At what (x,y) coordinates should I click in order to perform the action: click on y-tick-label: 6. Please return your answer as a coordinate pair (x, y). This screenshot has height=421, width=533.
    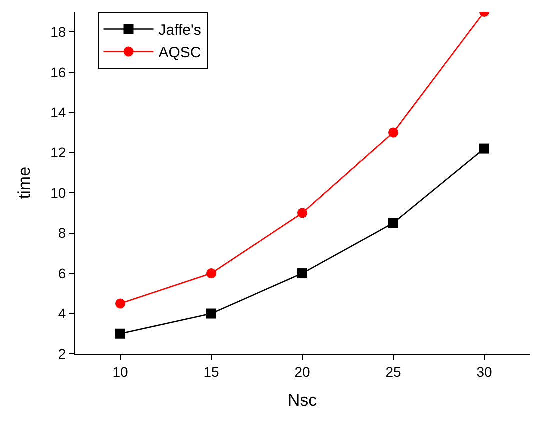
    Looking at the image, I should click on (62, 273).